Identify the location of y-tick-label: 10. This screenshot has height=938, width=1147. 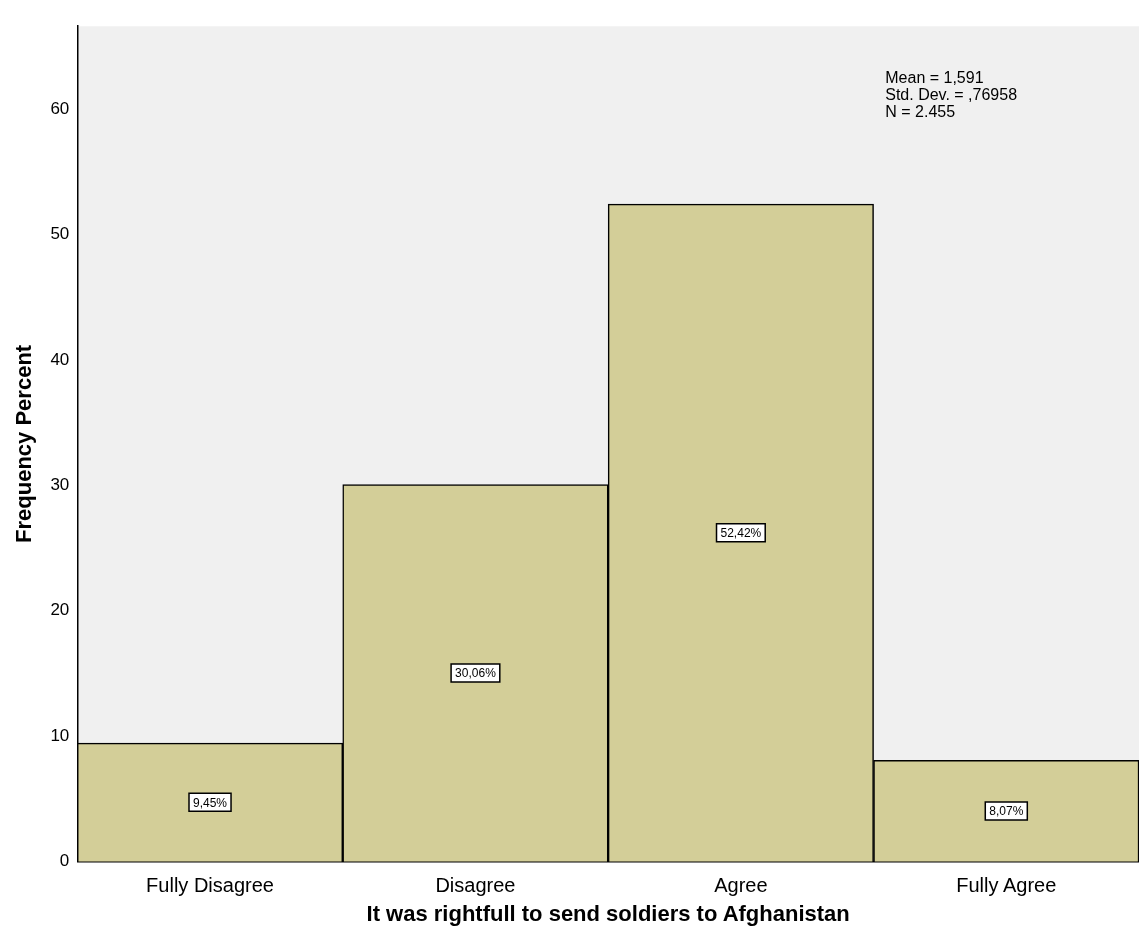
(60, 735).